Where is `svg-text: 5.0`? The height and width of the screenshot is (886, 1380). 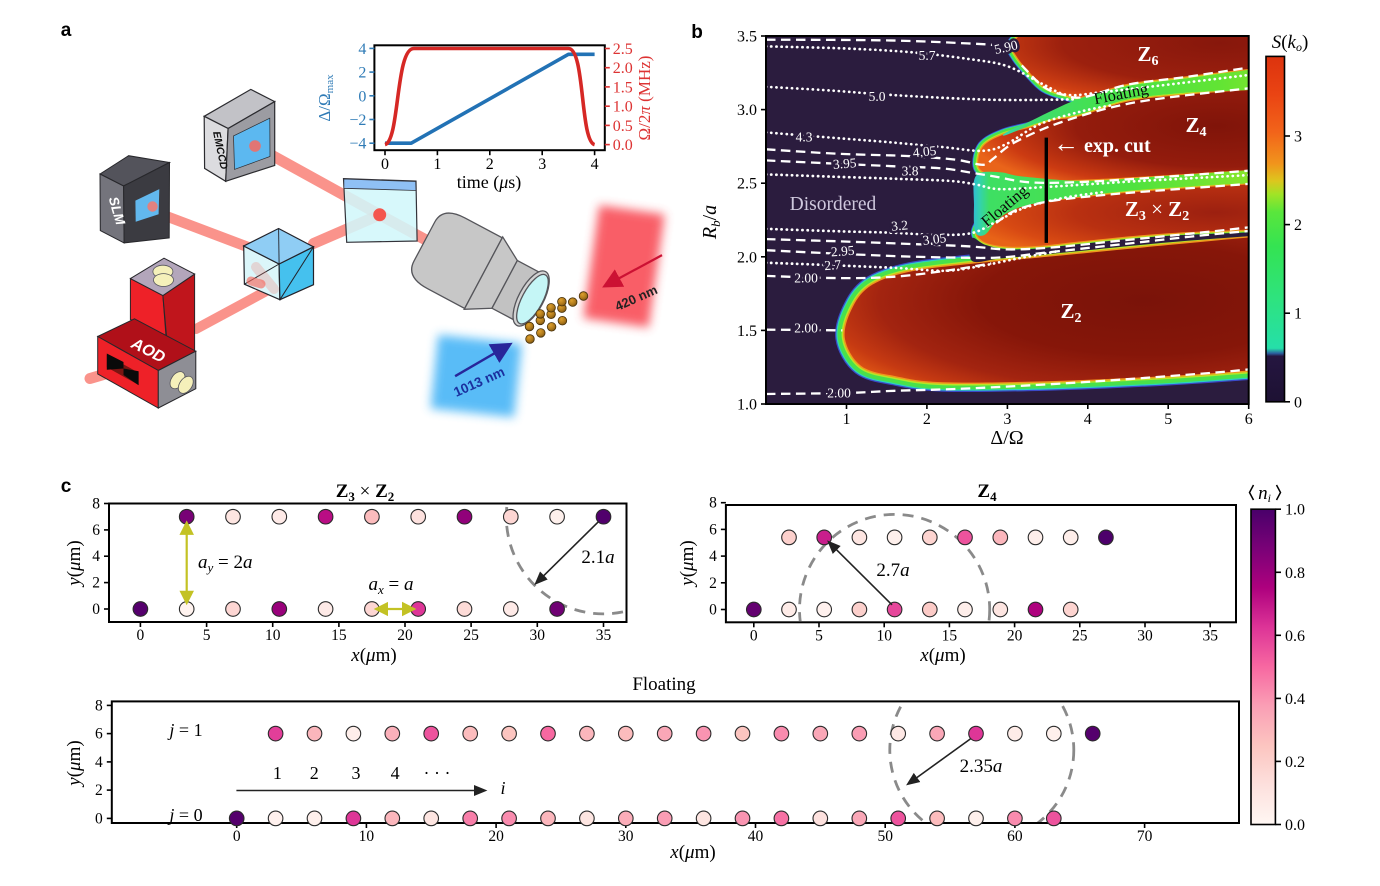
svg-text: 5.0 is located at coordinates (877, 96).